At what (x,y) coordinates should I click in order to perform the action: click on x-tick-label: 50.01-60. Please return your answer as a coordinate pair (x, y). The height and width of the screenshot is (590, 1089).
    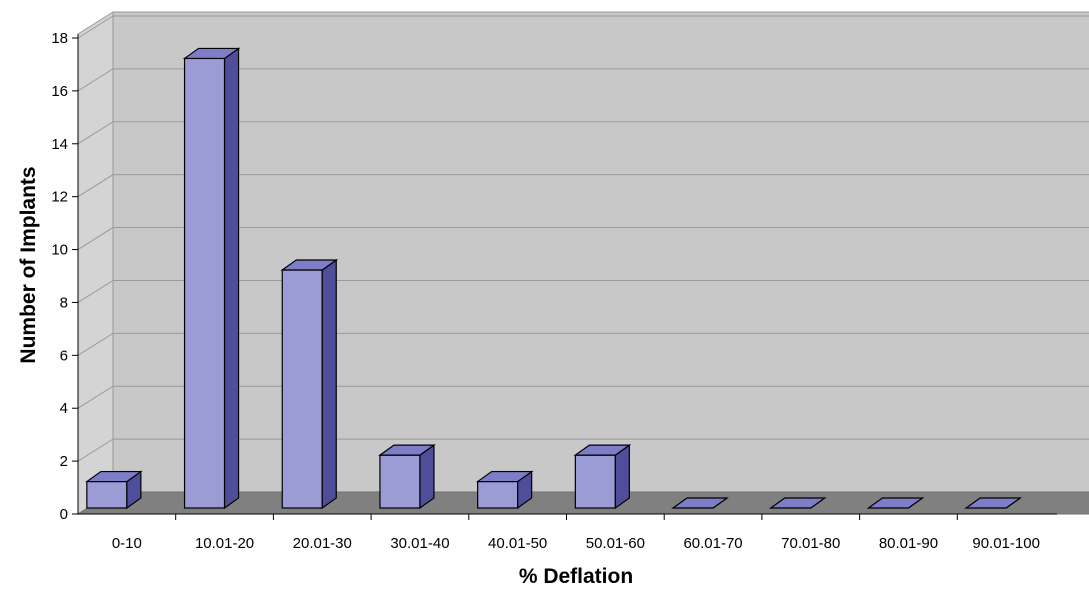
    Looking at the image, I should click on (615, 543).